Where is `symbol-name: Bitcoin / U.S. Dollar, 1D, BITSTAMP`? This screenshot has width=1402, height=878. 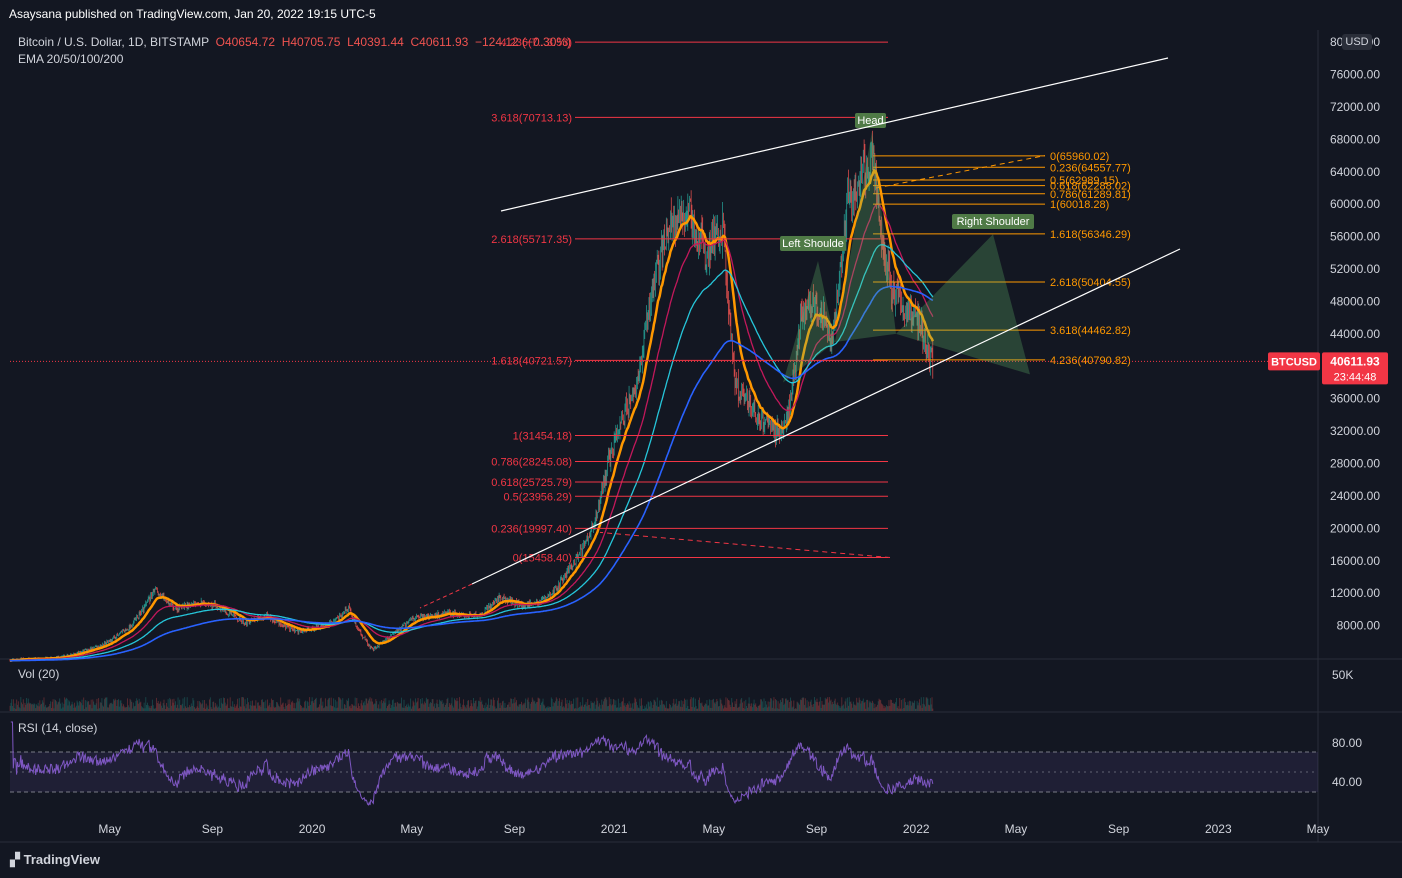 symbol-name: Bitcoin / U.S. Dollar, 1D, BITSTAMP is located at coordinates (113, 42).